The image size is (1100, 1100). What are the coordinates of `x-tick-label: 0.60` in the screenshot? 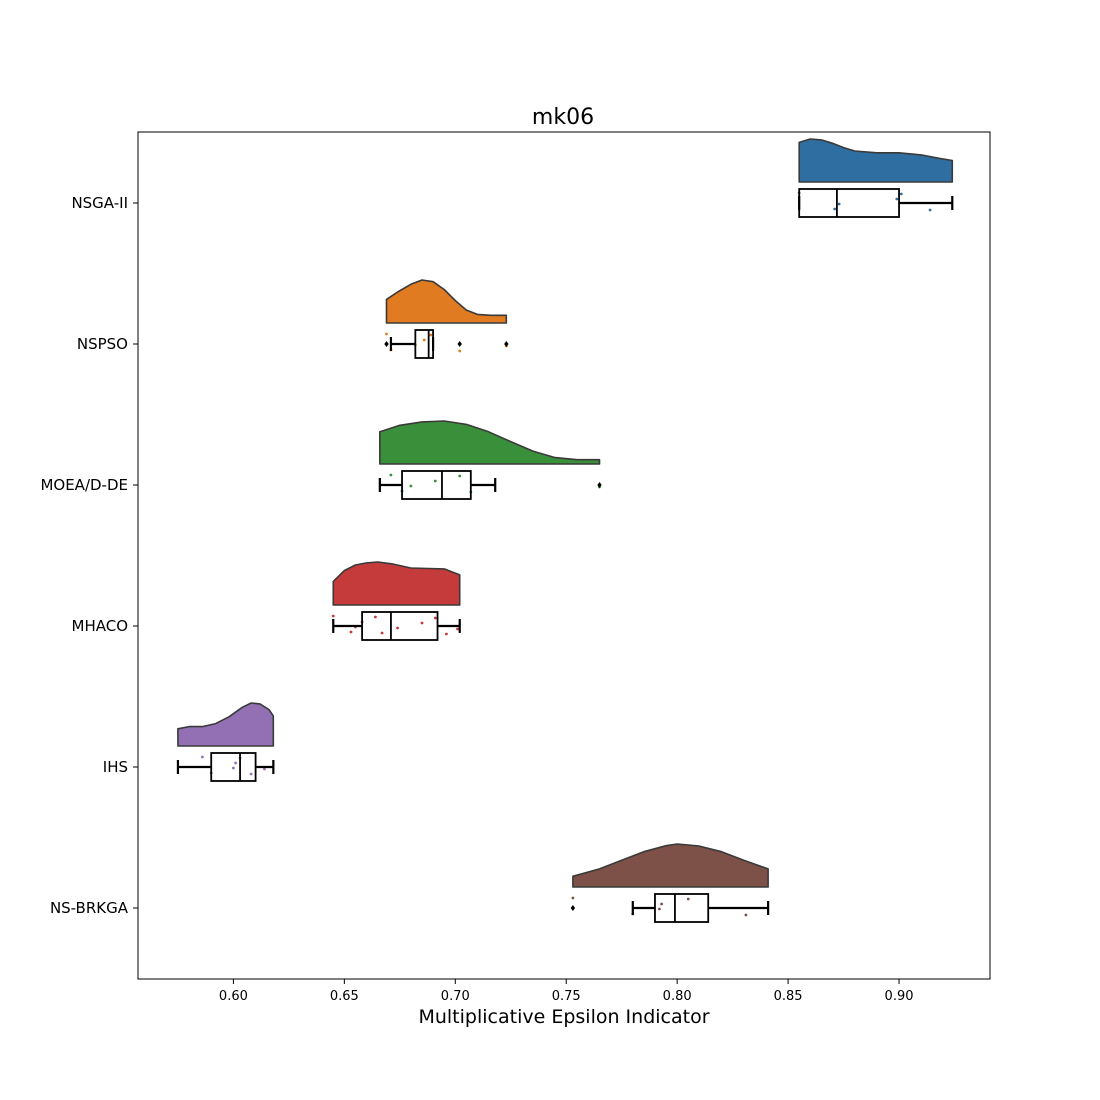 It's located at (233, 996).